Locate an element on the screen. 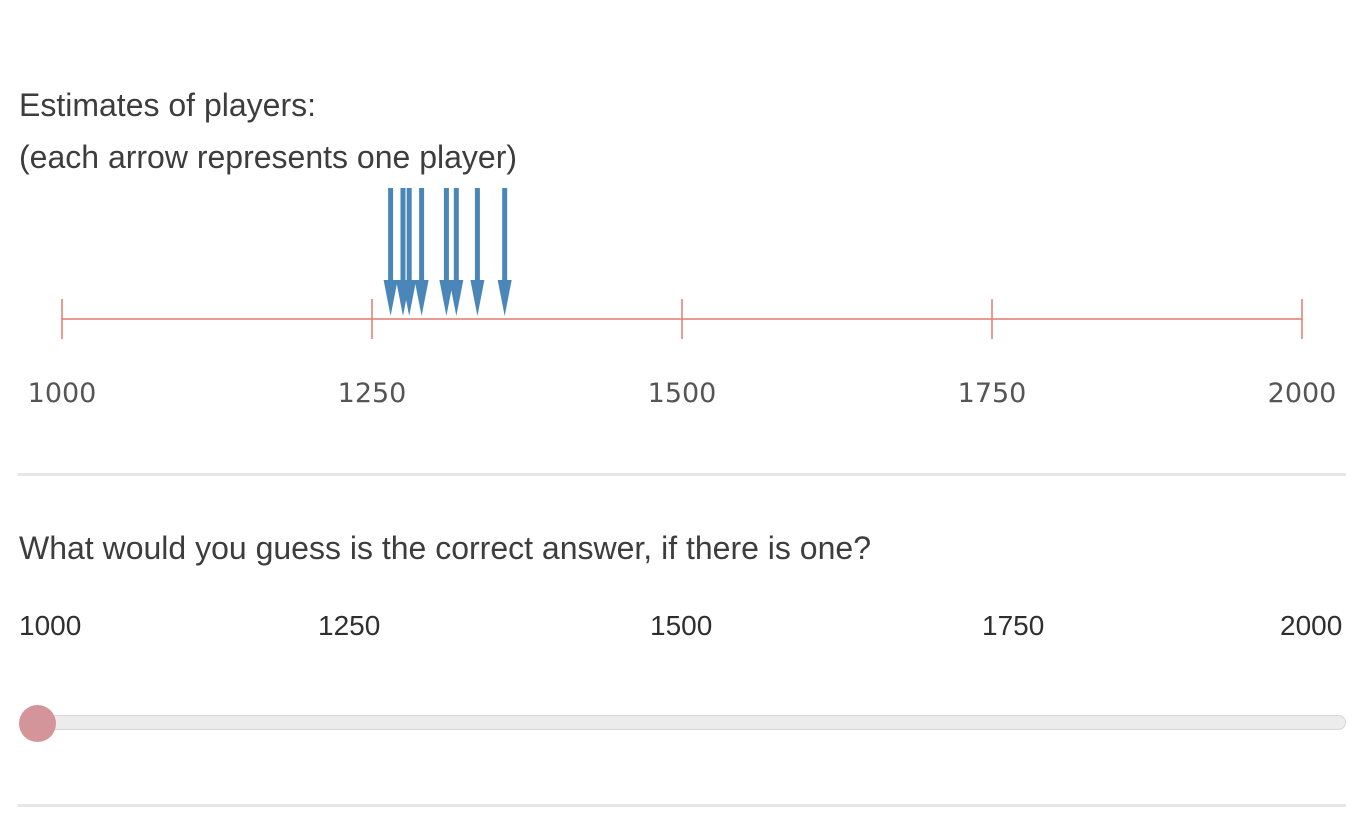 The image size is (1372, 840). section-divider is located at coordinates (682, 474).